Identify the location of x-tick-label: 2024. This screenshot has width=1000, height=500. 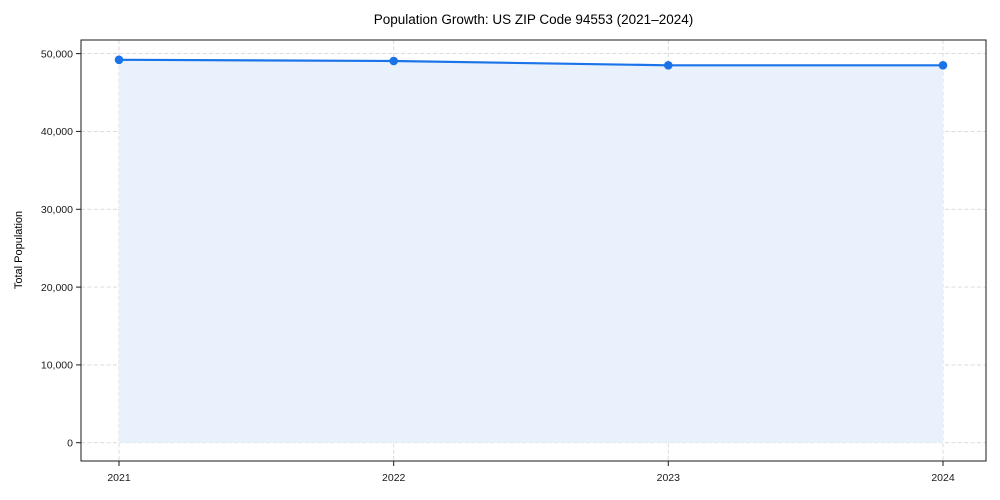
(943, 478).